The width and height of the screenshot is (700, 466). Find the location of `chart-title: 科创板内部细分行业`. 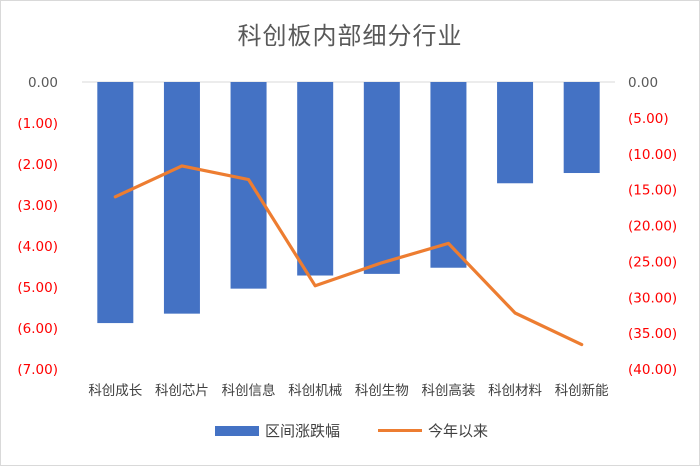

chart-title: 科创板内部细分行业 is located at coordinates (350, 36).